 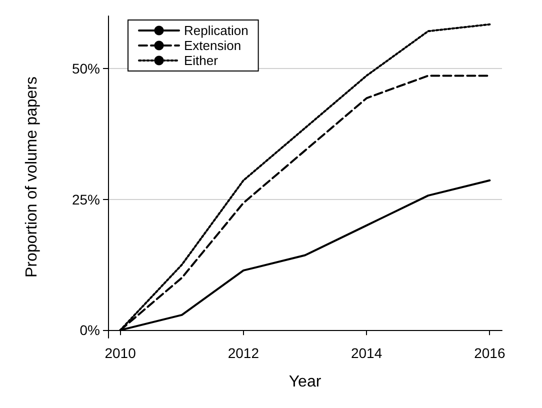 What do you see at coordinates (201, 60) in the screenshot?
I see `legend-label: Either` at bounding box center [201, 60].